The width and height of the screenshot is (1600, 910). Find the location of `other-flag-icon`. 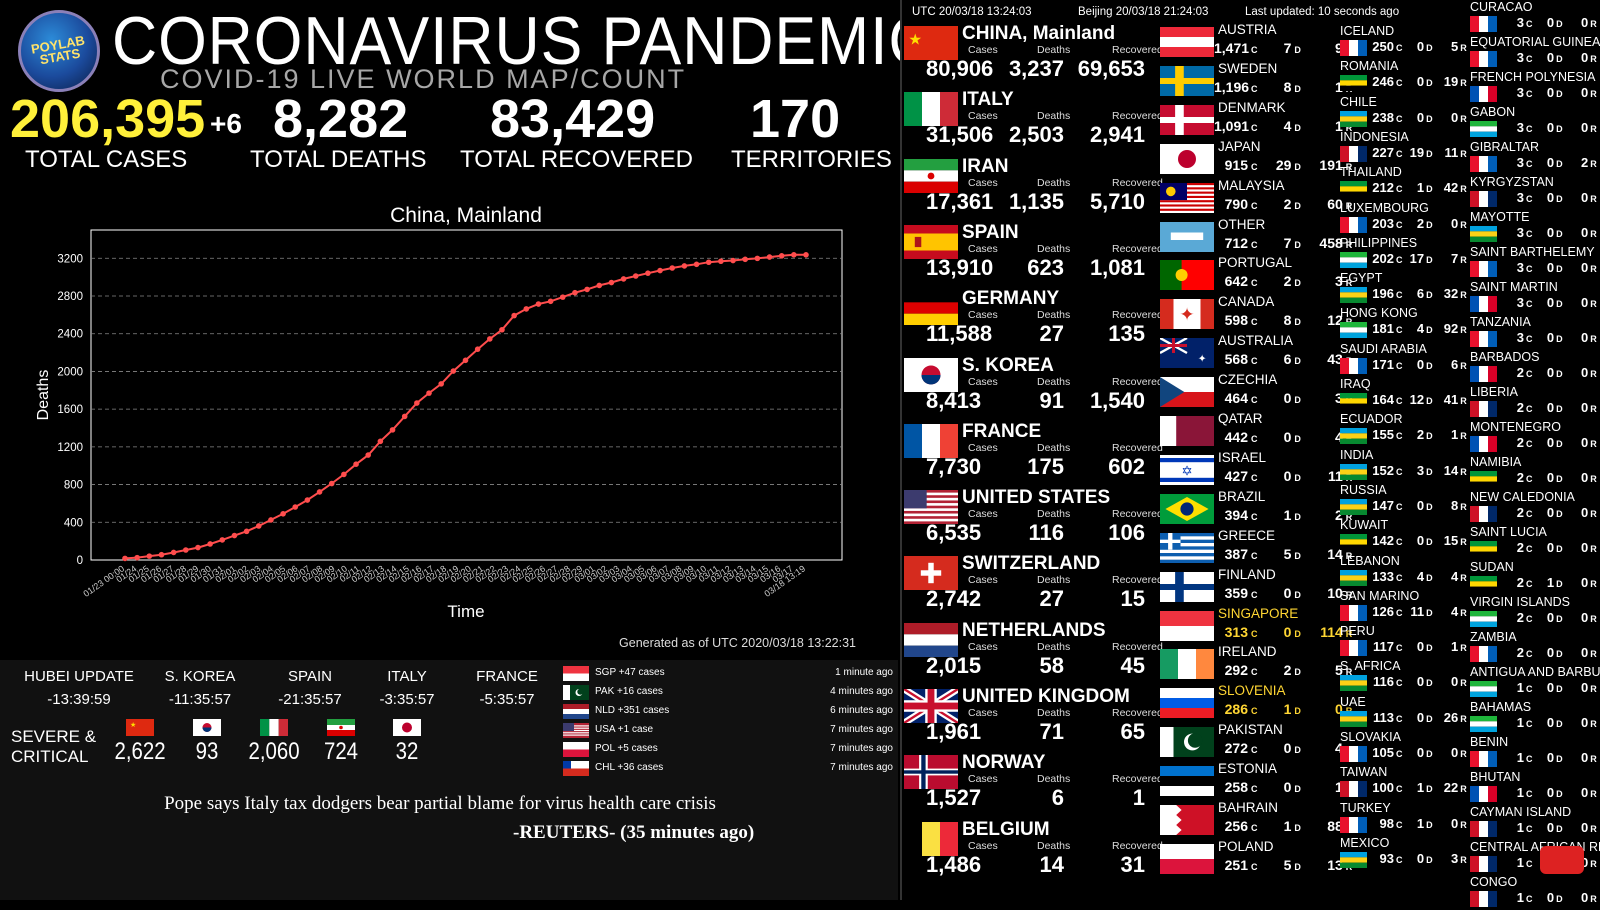

other-flag-icon is located at coordinates (1187, 236).